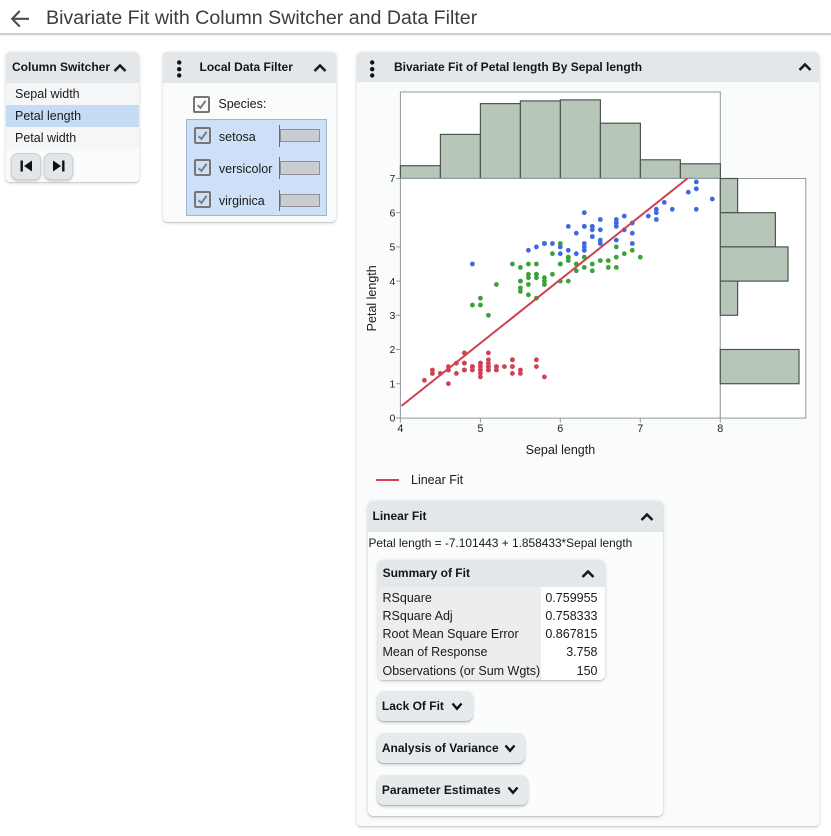  I want to click on svg-text: 1, so click(392, 384).